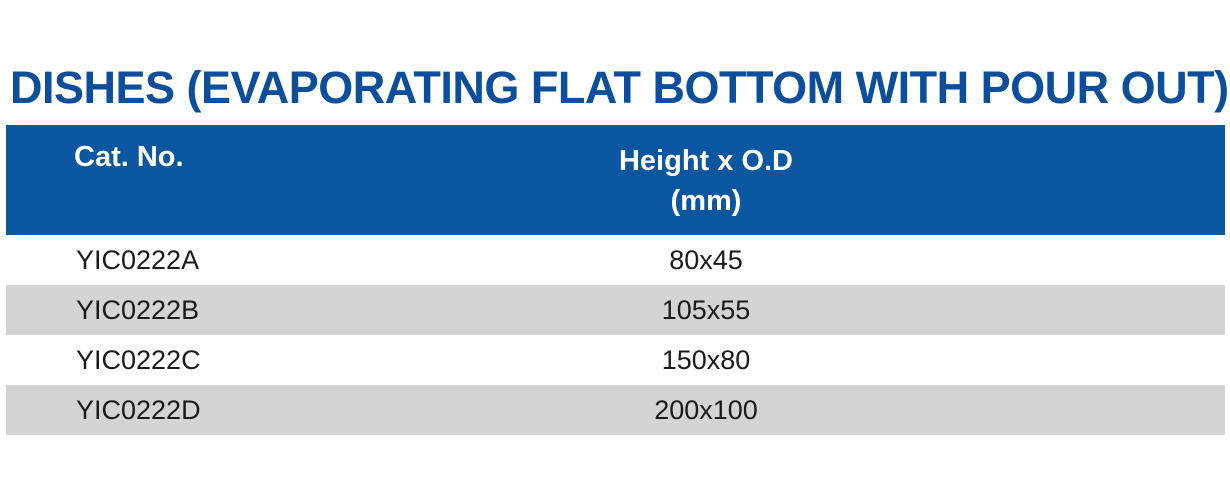  What do you see at coordinates (138, 360) in the screenshot?
I see `cell-cat-no: YIC0222C` at bounding box center [138, 360].